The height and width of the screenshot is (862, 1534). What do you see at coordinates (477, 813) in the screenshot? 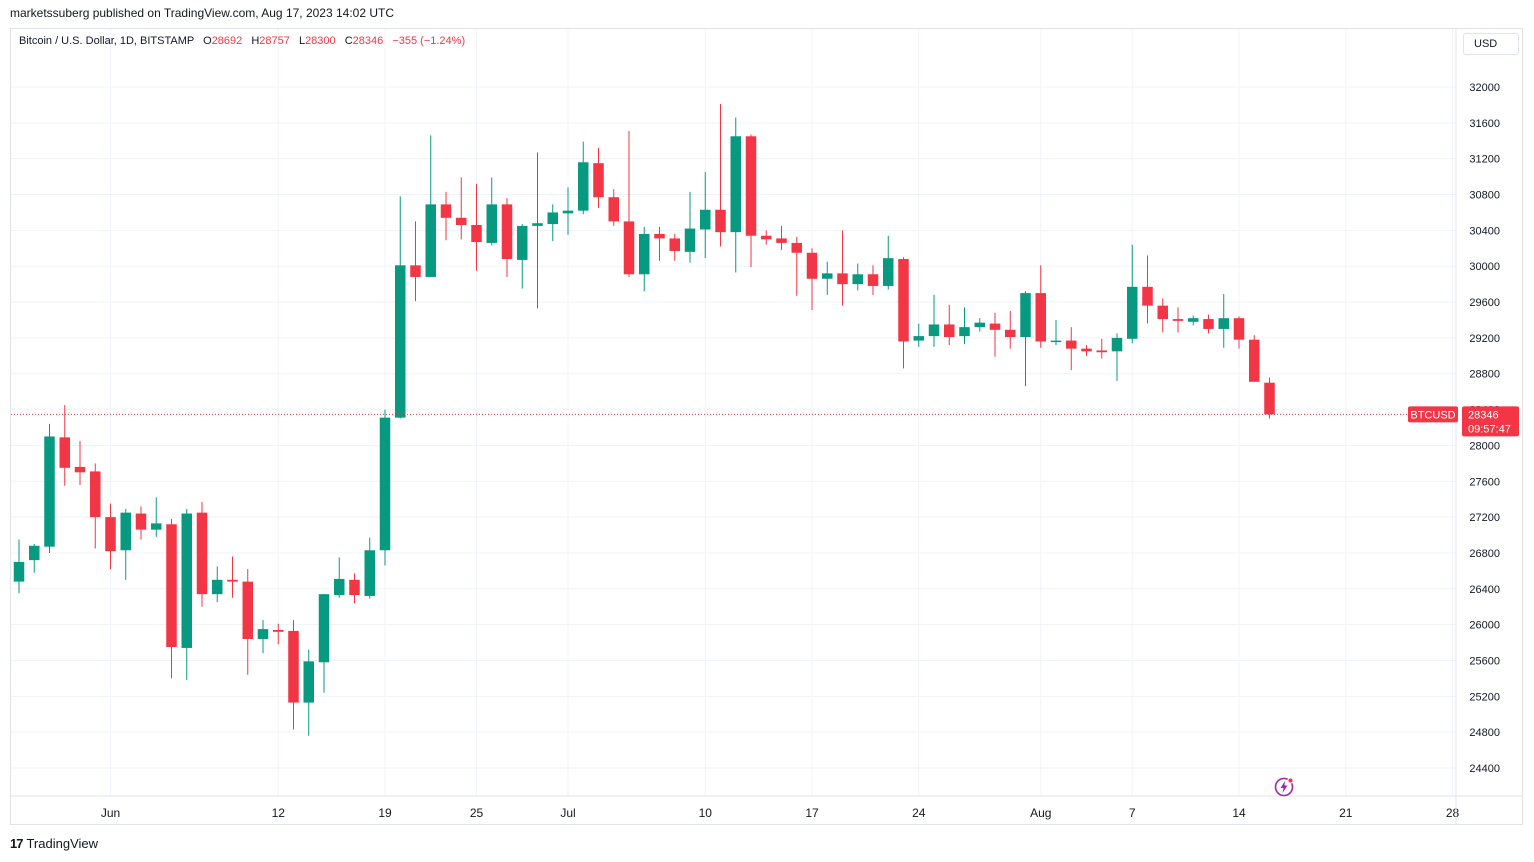
I see `x-tick-label: 25` at bounding box center [477, 813].